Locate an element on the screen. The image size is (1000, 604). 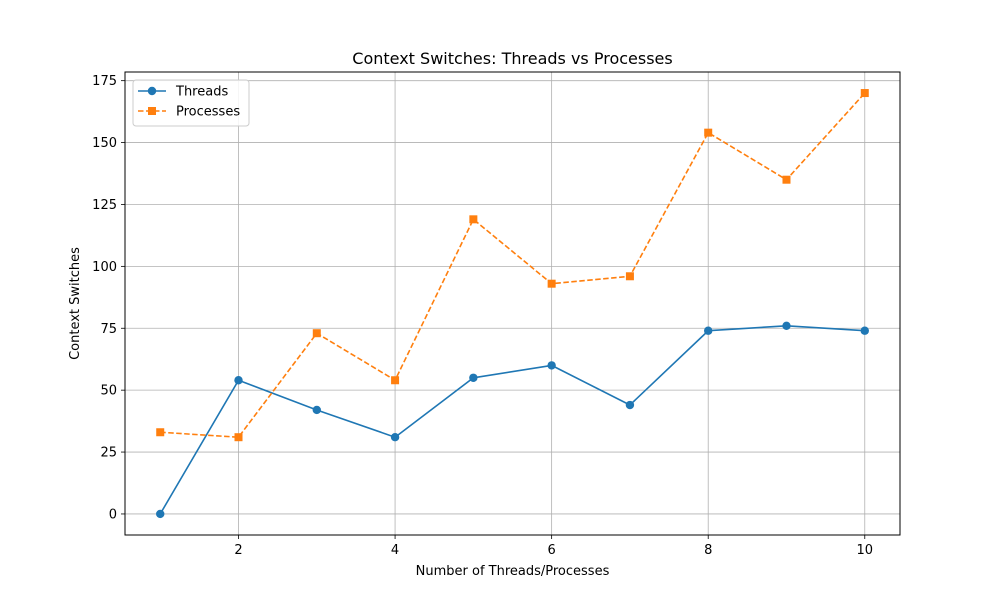
legend-processes-marker is located at coordinates (152, 111).